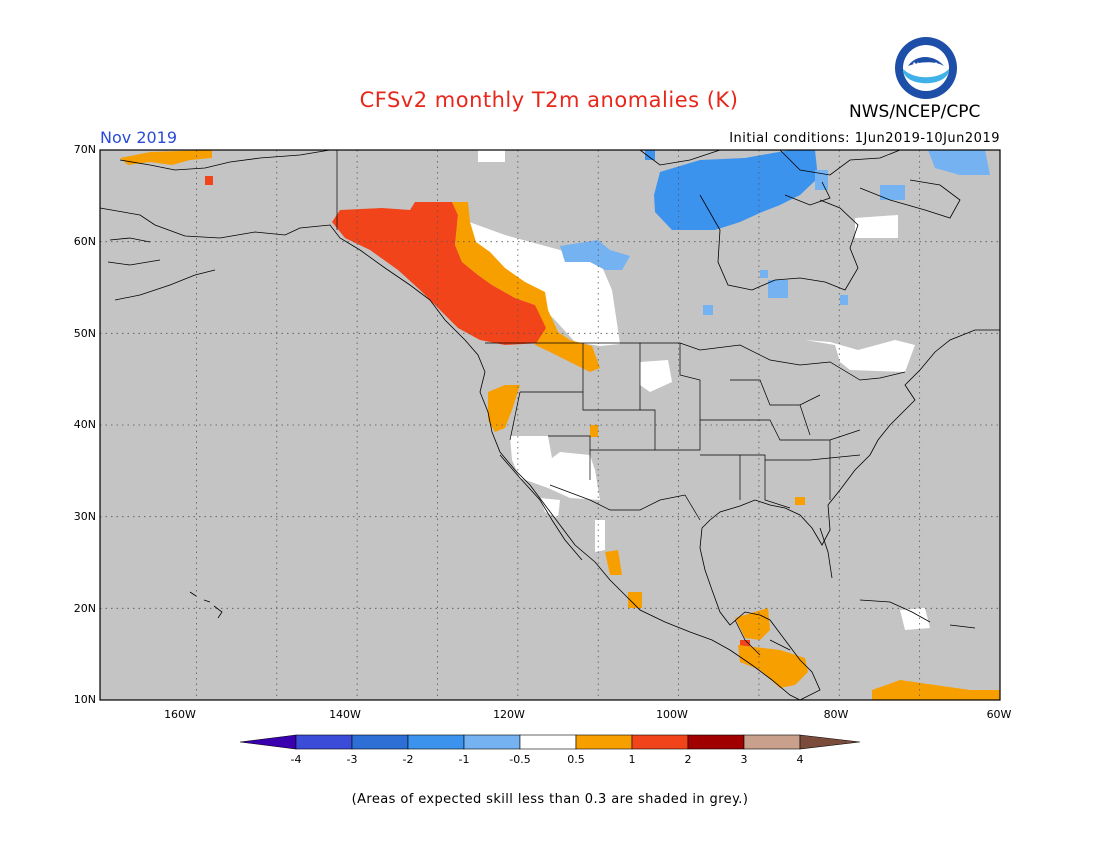 The image size is (1100, 850). What do you see at coordinates (744, 759) in the screenshot?
I see `colorbar-label: 3` at bounding box center [744, 759].